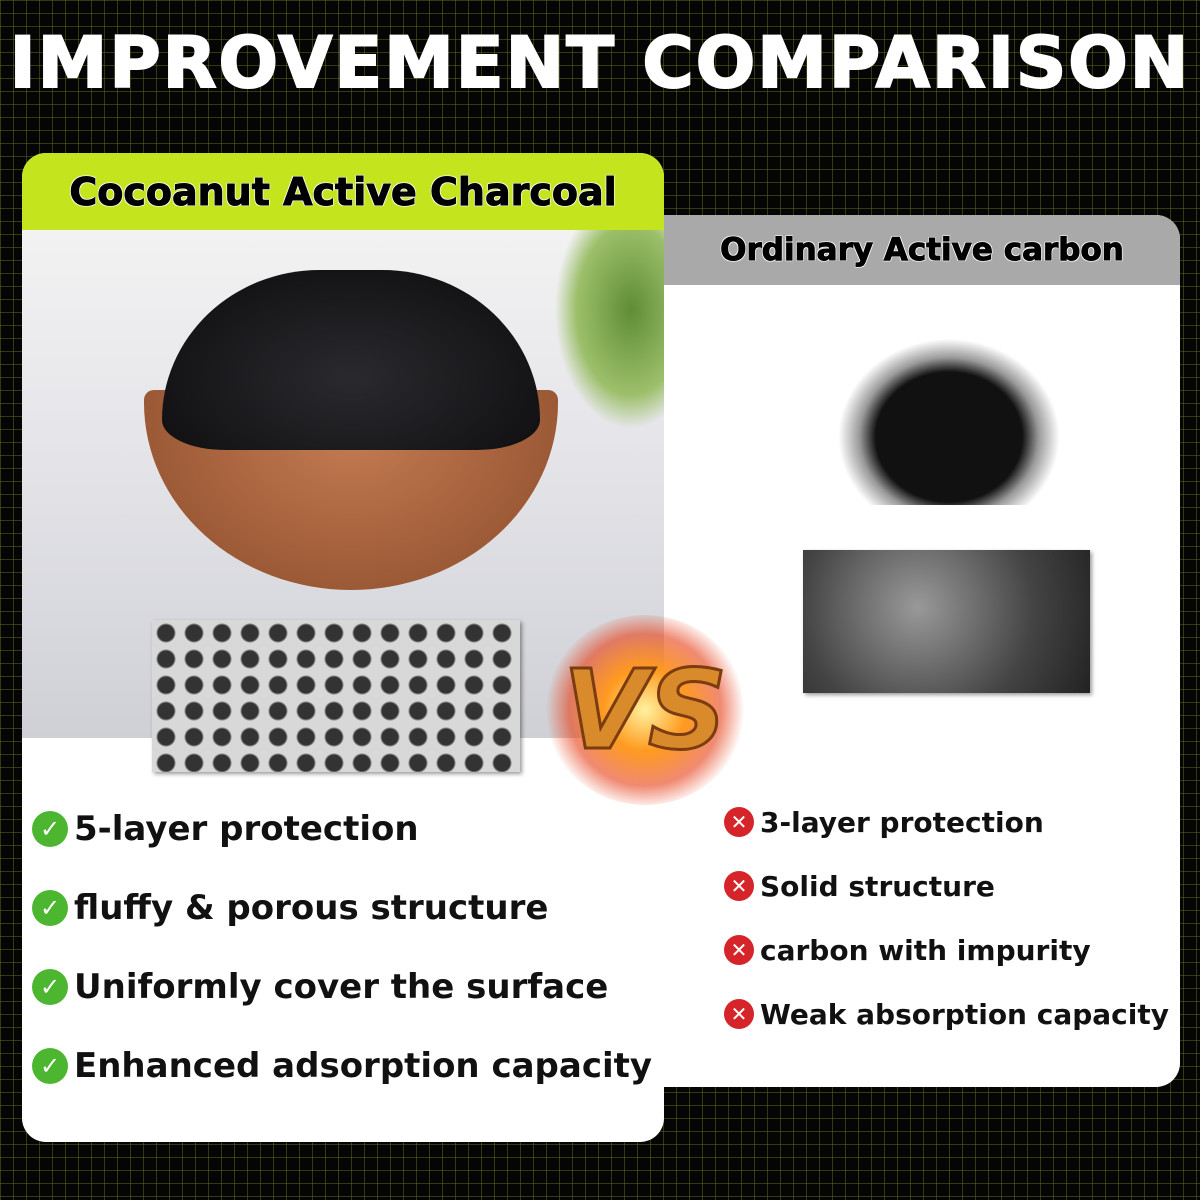 The height and width of the screenshot is (1200, 1200). I want to click on coconut-card-header: Cocoanut Active Charcoal, so click(343, 191).